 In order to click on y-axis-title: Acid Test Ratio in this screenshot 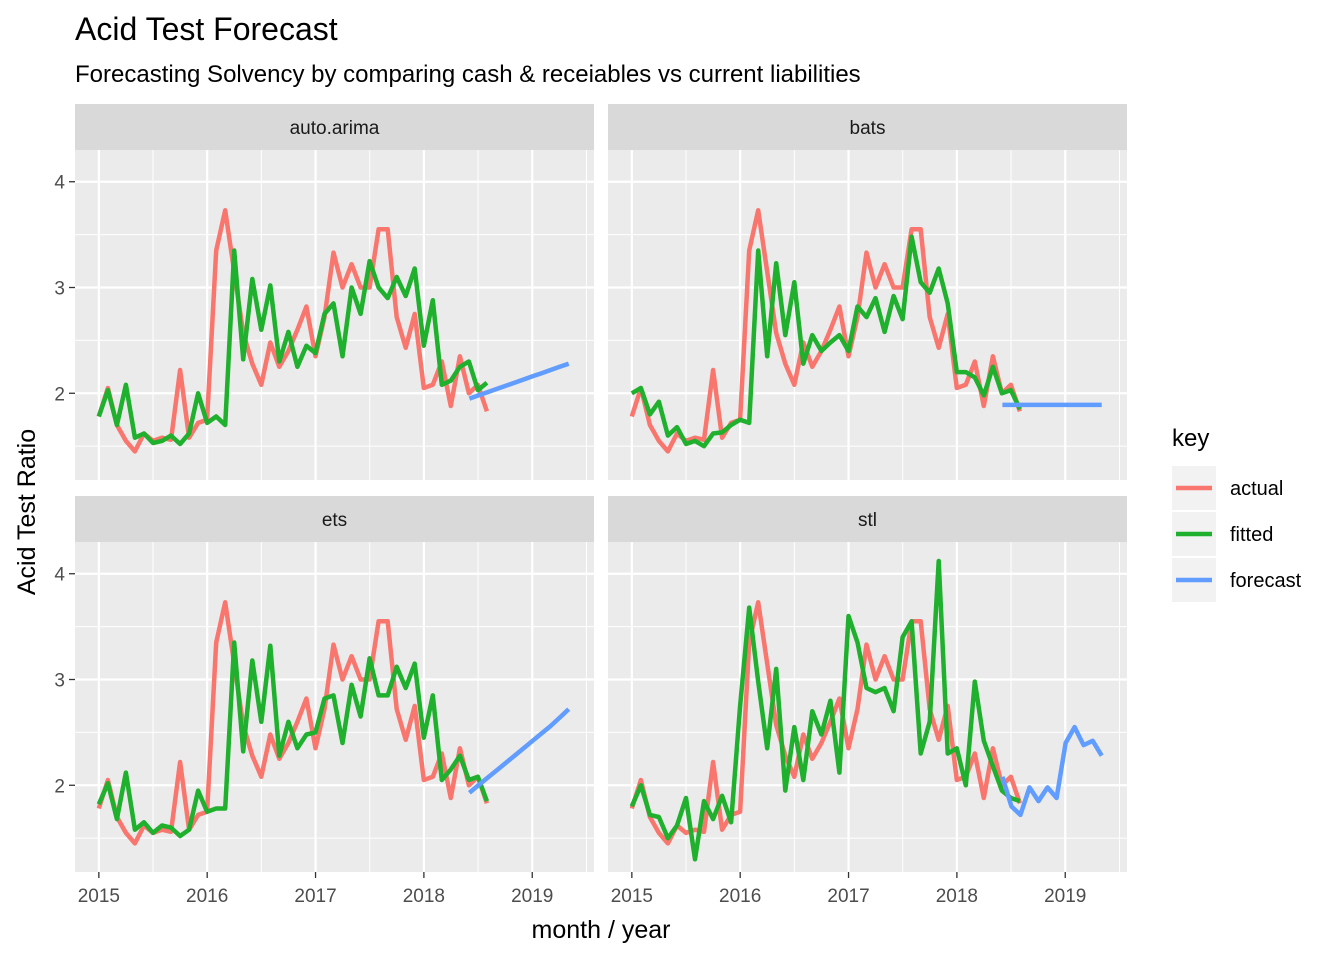, I will do `click(27, 512)`.